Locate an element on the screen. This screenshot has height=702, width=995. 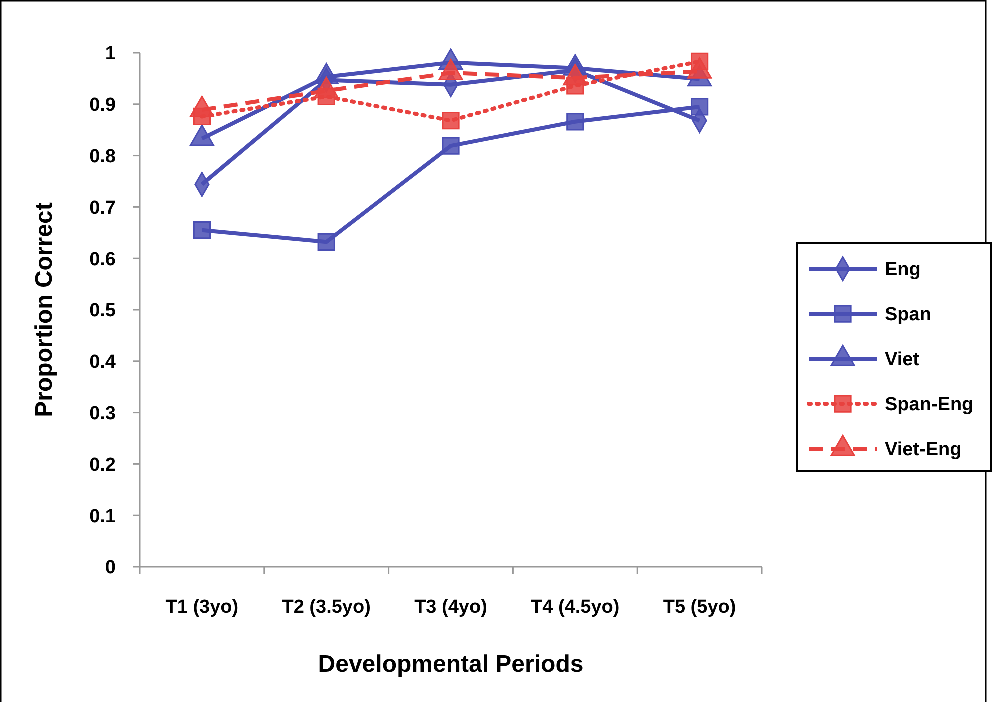
x-axis-title: Developmental Periods is located at coordinates (451, 664).